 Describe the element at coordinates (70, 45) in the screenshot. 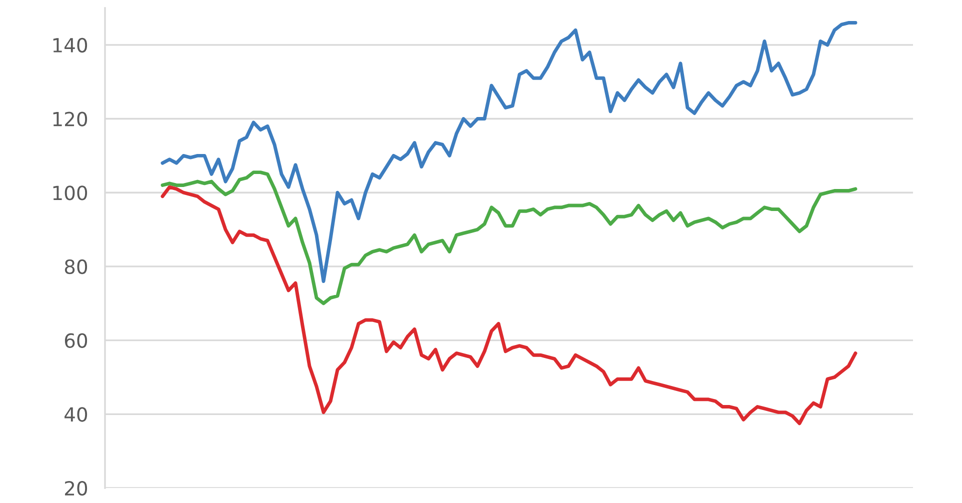

I see `y-tick-label: 140` at that location.